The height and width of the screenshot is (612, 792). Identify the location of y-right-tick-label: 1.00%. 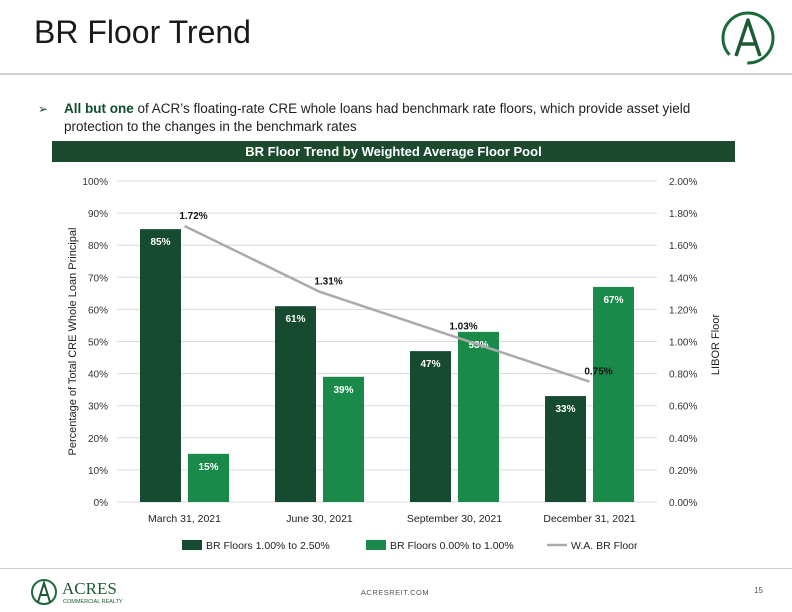
(683, 343).